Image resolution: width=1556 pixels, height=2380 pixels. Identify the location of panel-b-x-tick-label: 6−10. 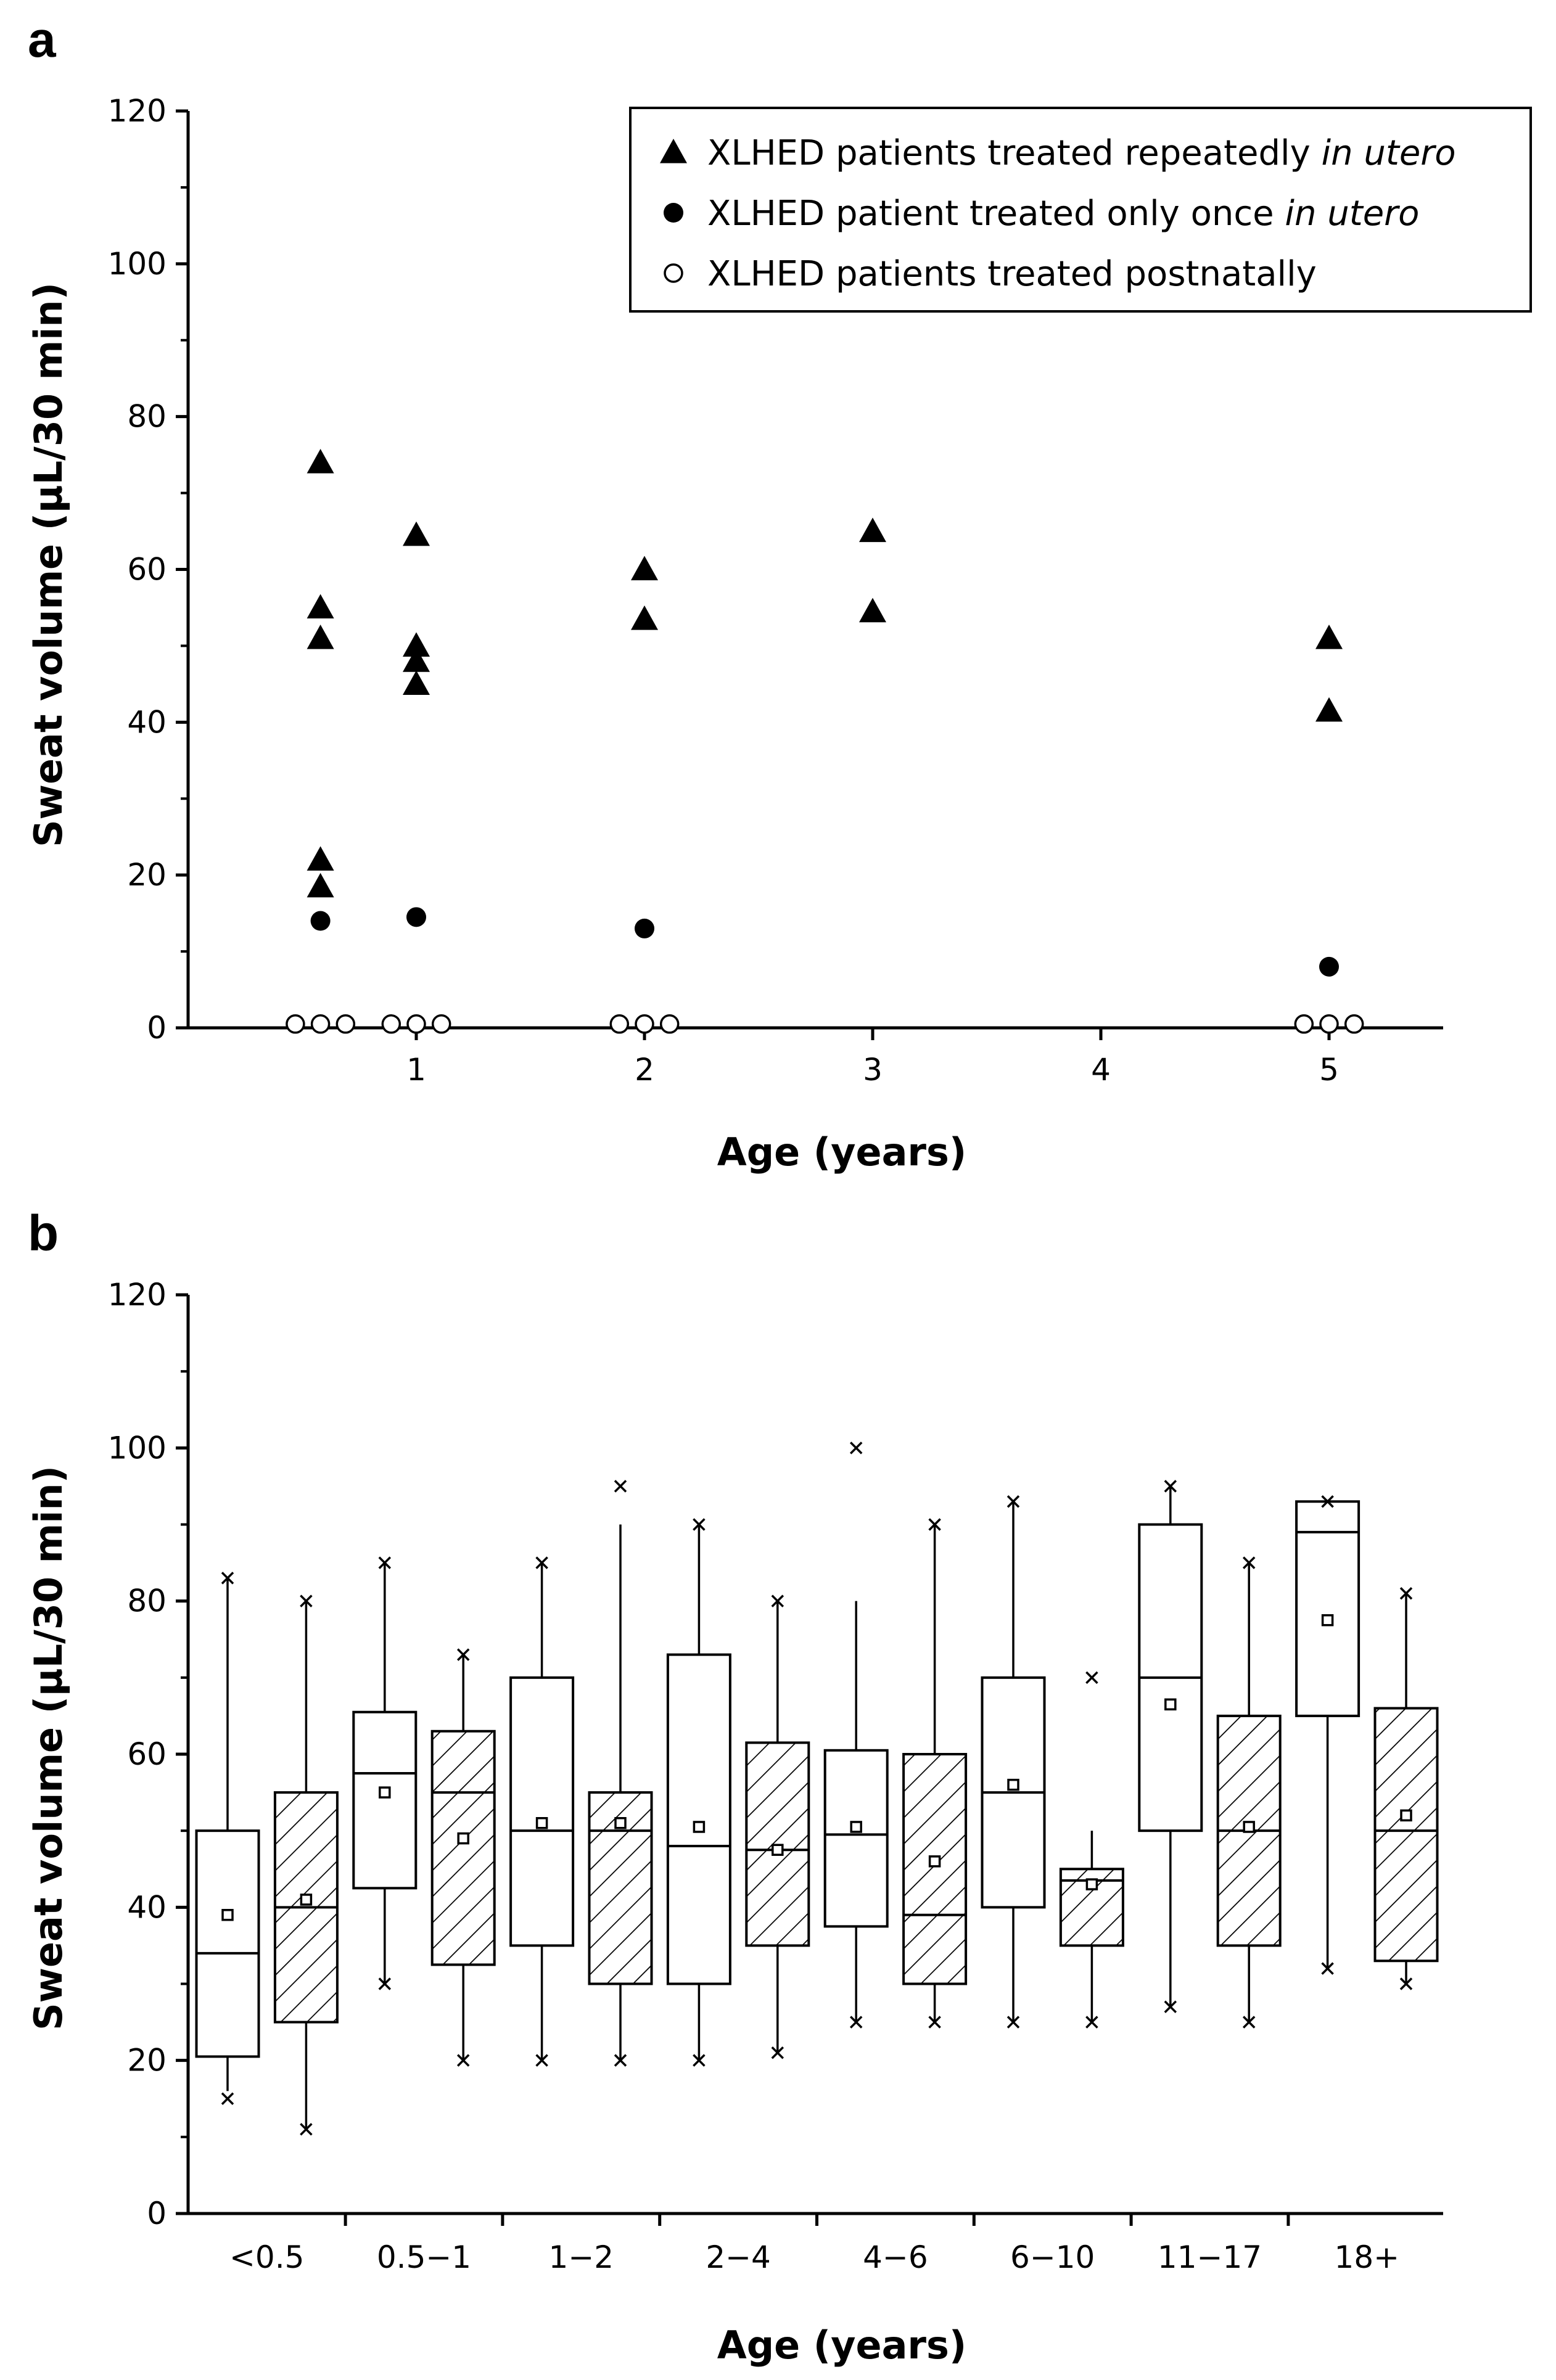
(1052, 2257).